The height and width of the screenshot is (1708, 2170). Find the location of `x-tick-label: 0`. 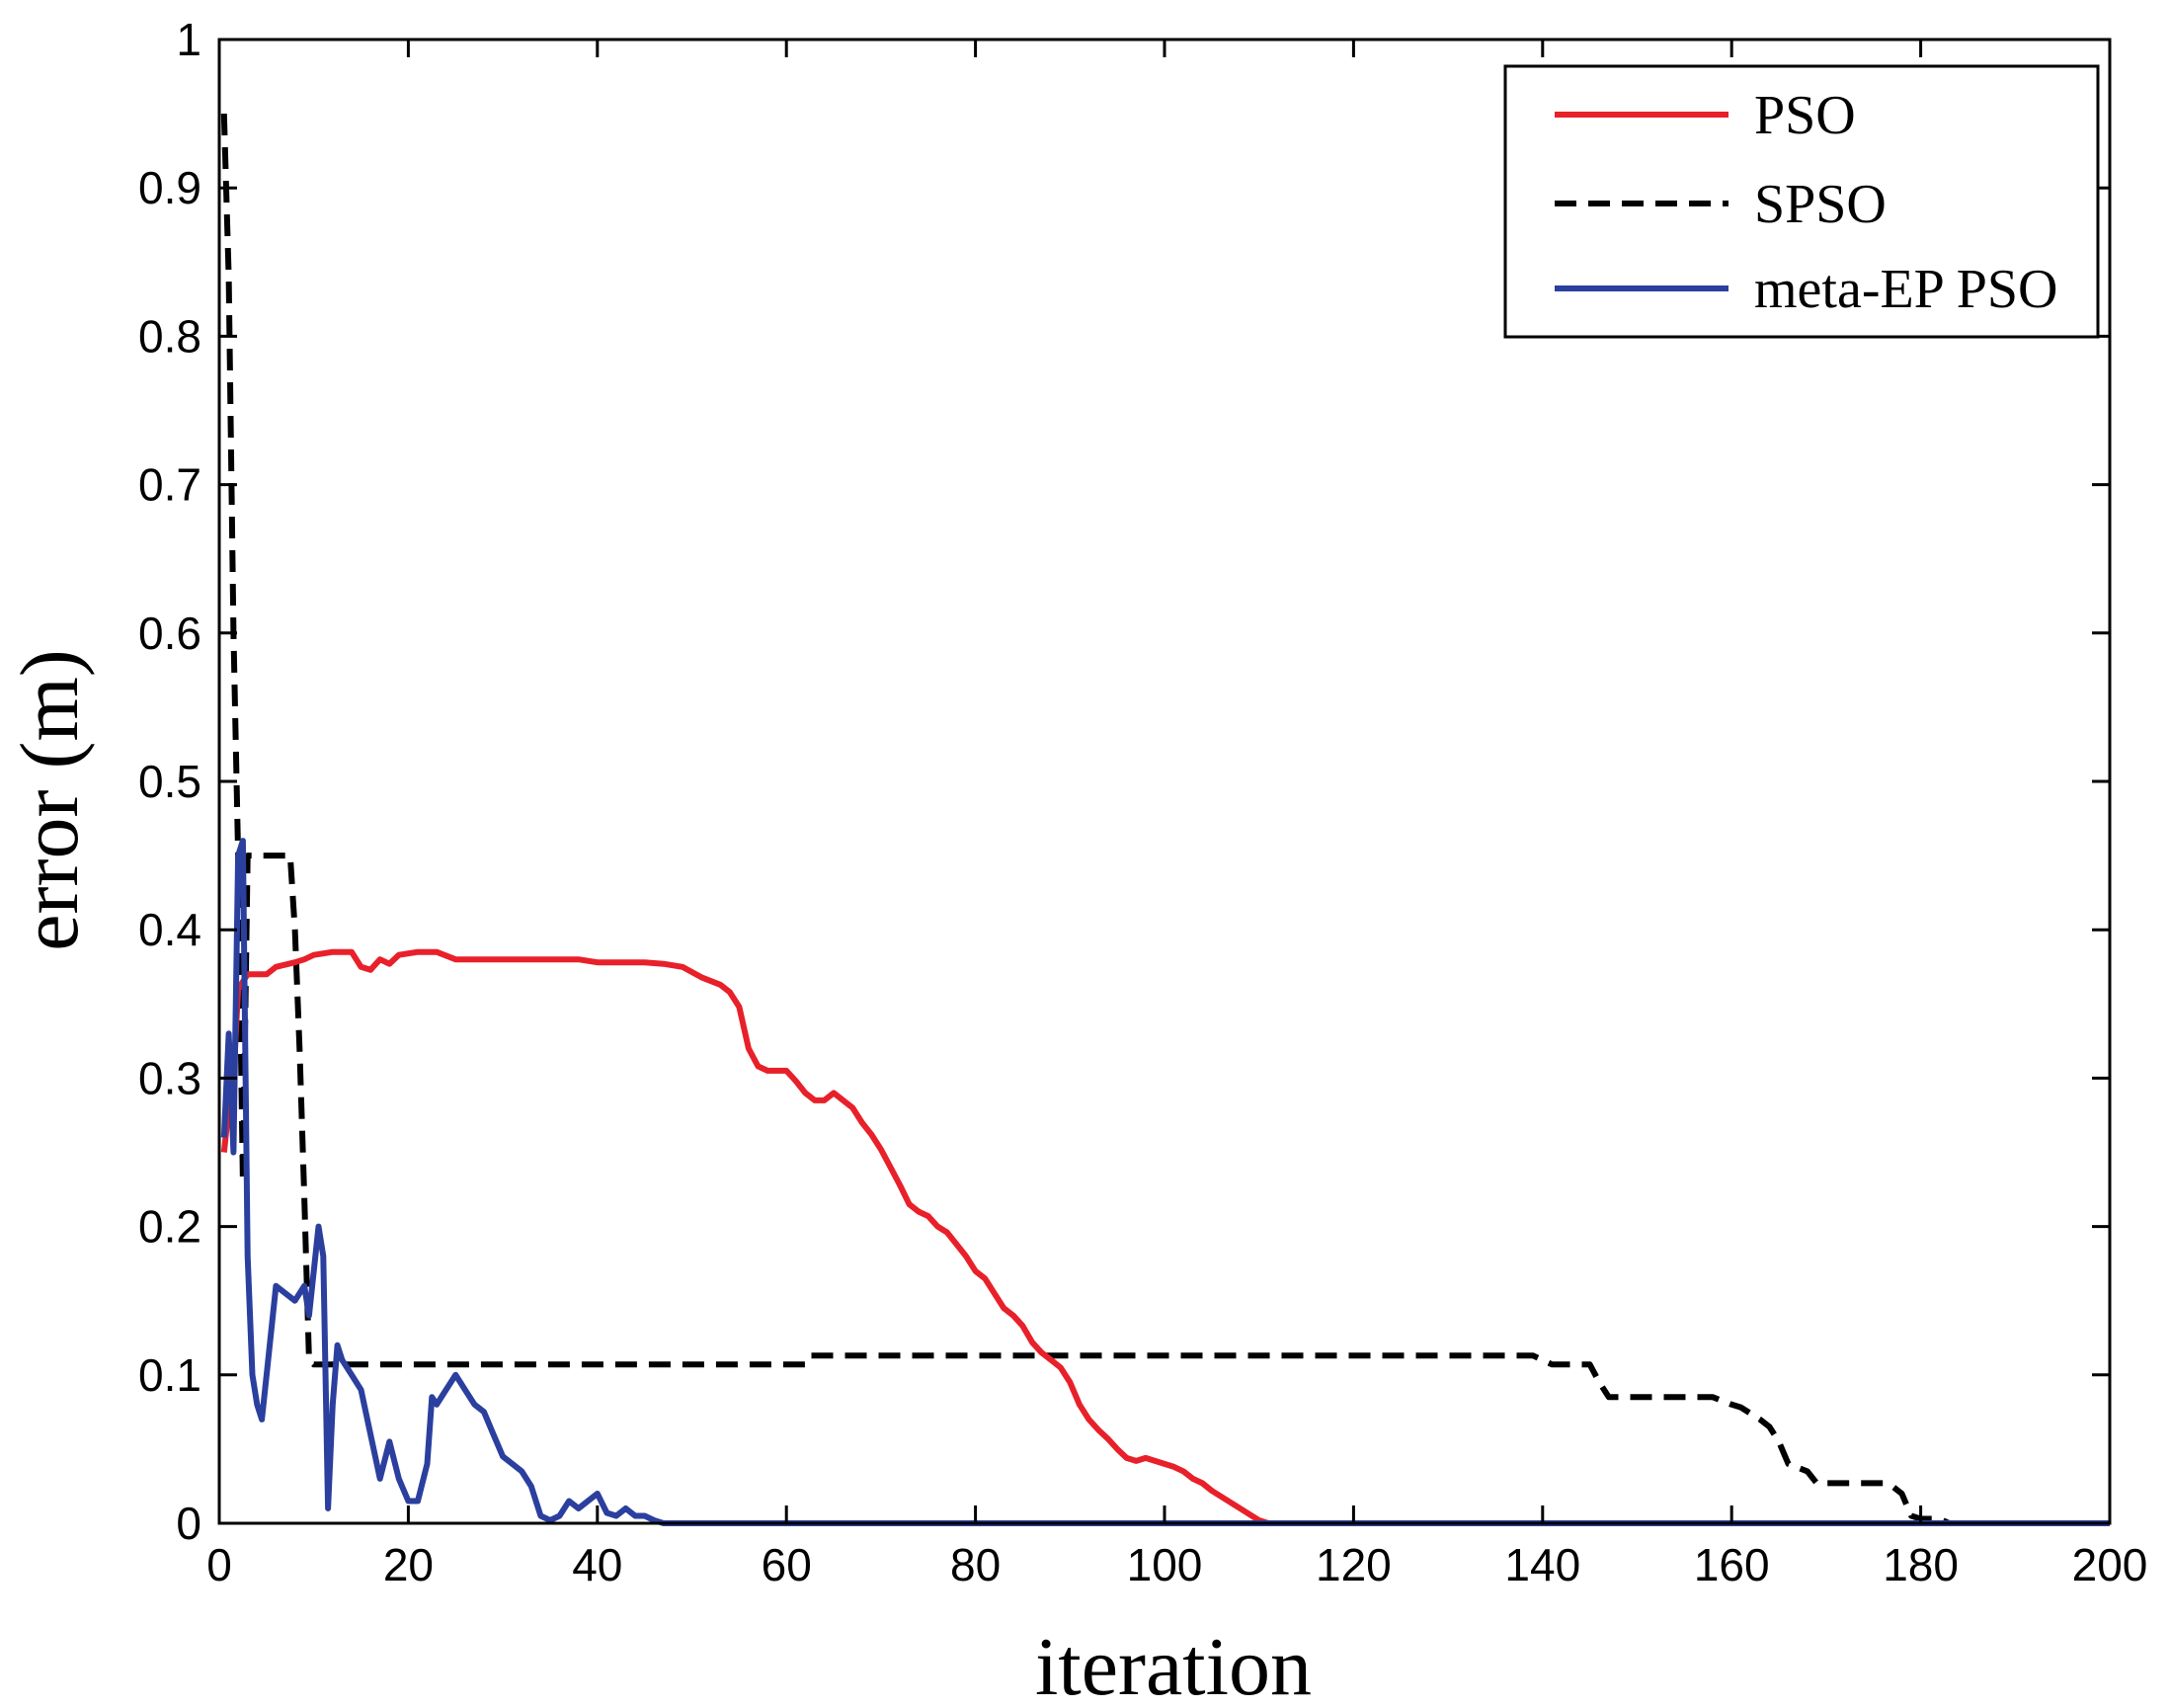

x-tick-label: 0 is located at coordinates (219, 1564).